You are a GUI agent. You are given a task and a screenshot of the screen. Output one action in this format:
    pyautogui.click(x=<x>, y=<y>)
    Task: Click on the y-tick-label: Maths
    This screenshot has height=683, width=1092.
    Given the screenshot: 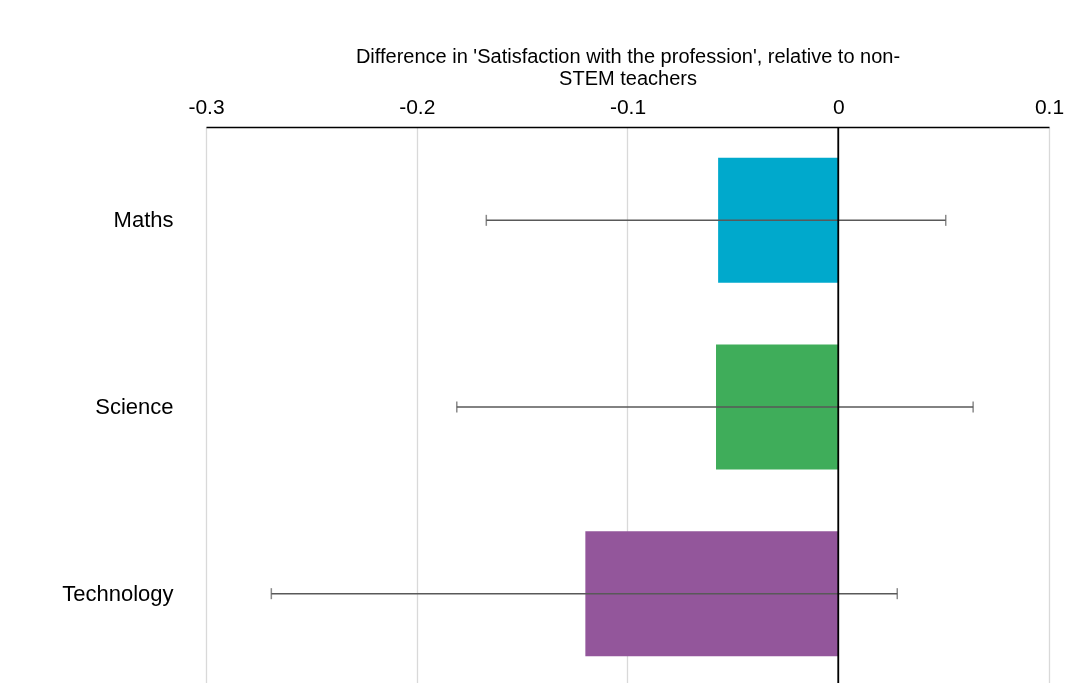 What is the action you would take?
    pyautogui.click(x=143, y=220)
    